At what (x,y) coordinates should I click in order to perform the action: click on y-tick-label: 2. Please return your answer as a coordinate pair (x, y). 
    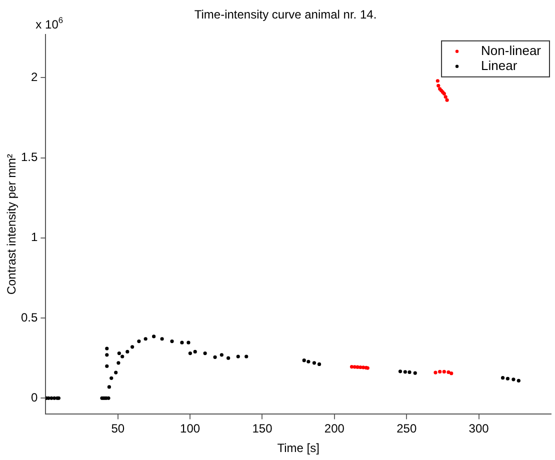
    Looking at the image, I should click on (34, 77).